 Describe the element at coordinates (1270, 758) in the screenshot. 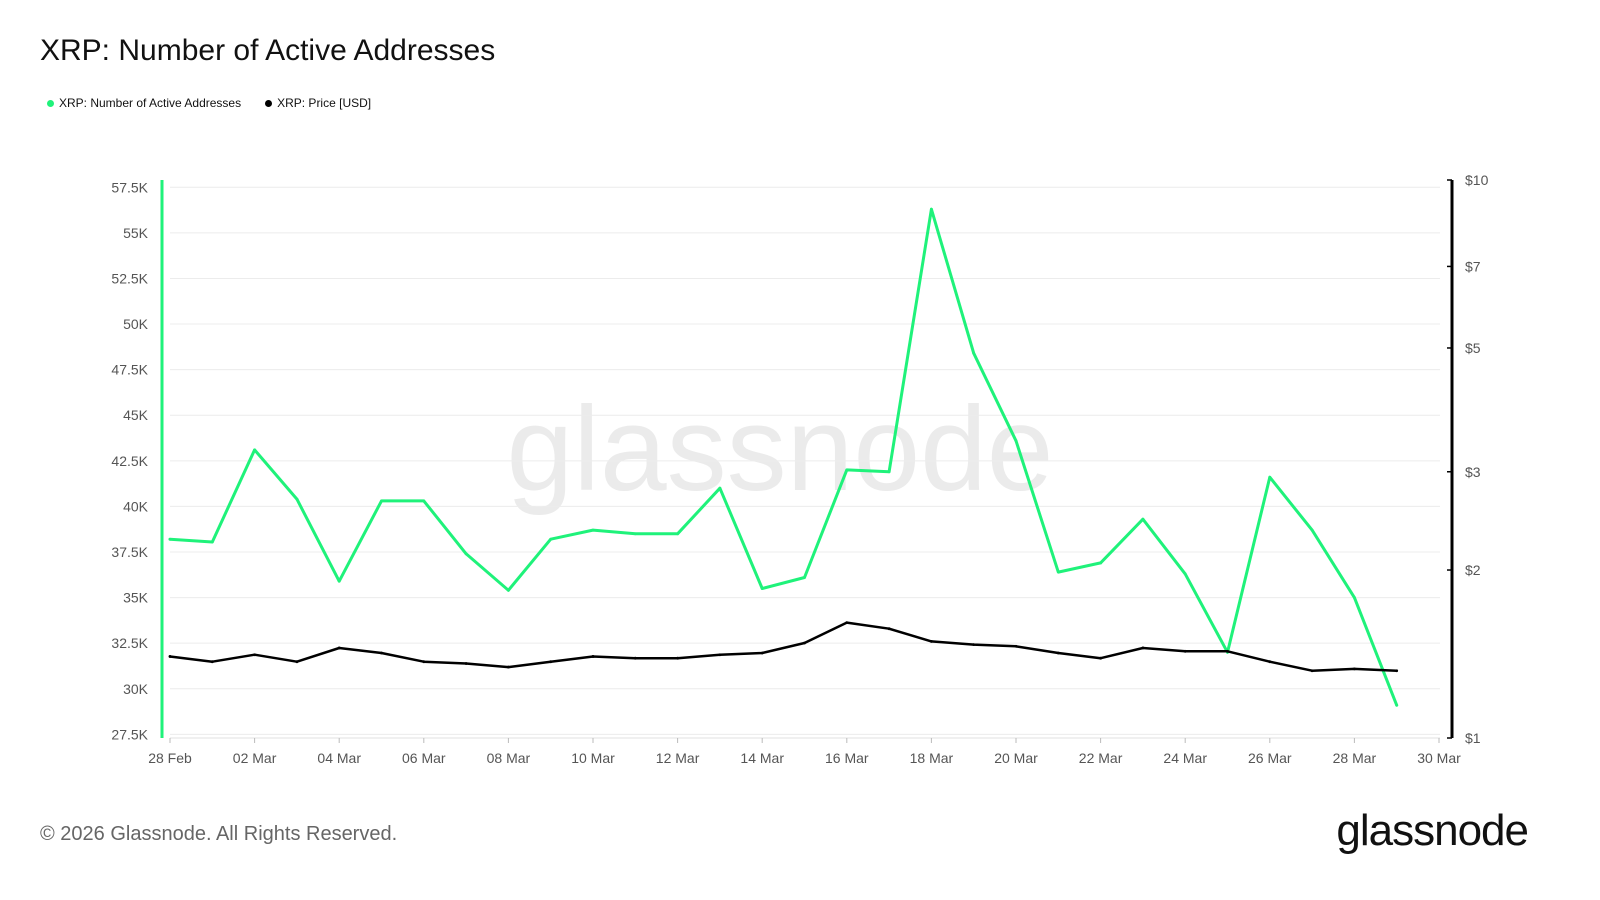

I see `x-tick-label: 26 Mar` at that location.